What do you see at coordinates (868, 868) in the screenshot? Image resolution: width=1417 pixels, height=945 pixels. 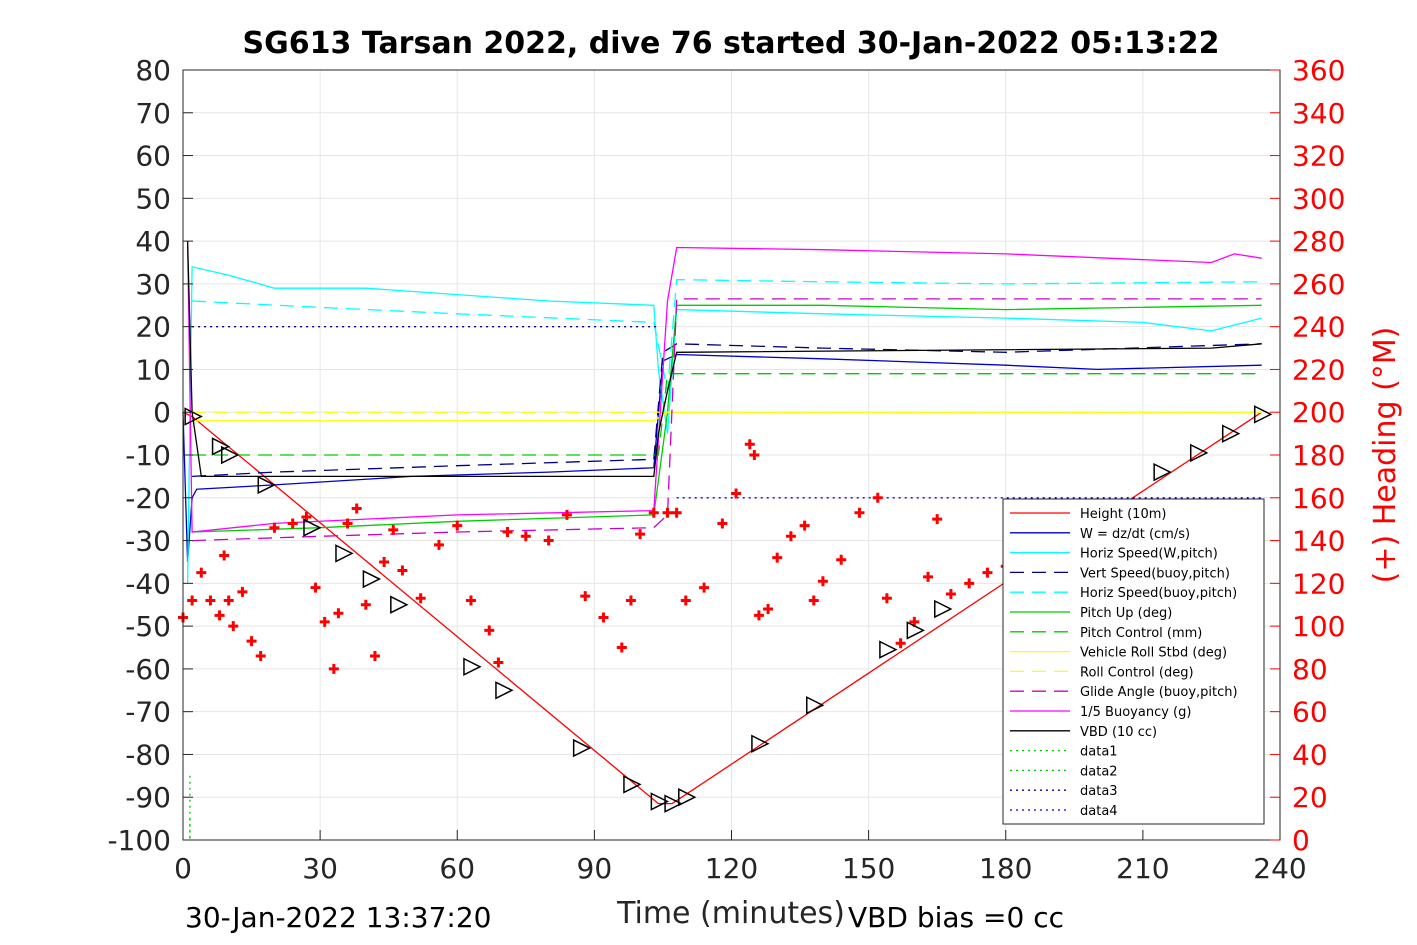 I see `x-tick-label: 150` at bounding box center [868, 868].